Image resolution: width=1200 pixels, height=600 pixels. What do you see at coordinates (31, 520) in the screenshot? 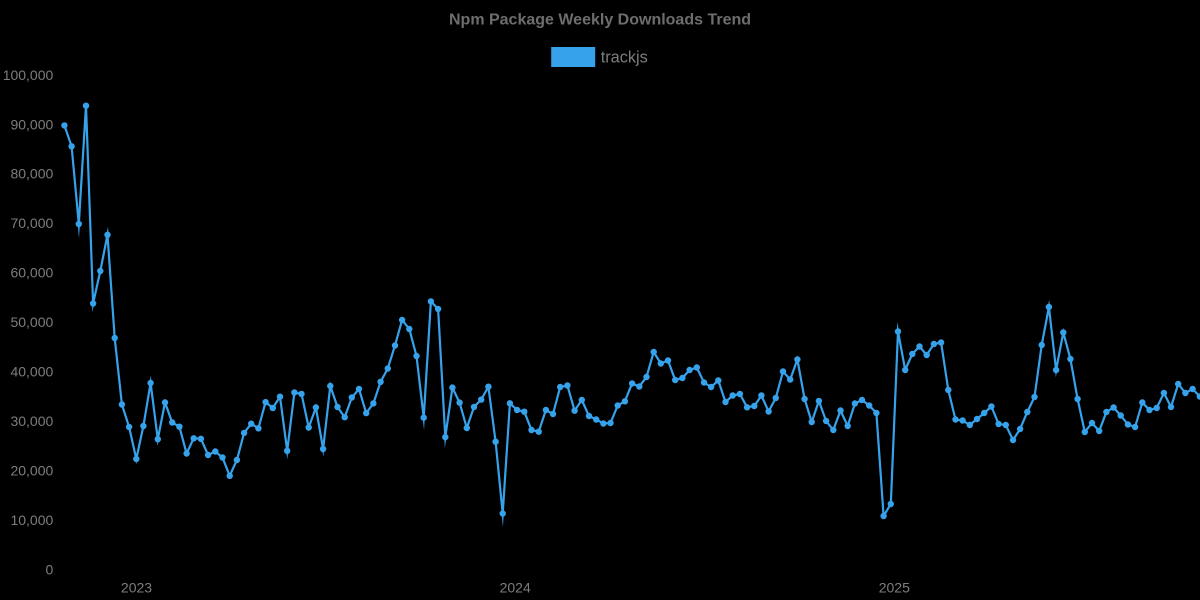
I see `svg-text: 10,000` at bounding box center [31, 520].